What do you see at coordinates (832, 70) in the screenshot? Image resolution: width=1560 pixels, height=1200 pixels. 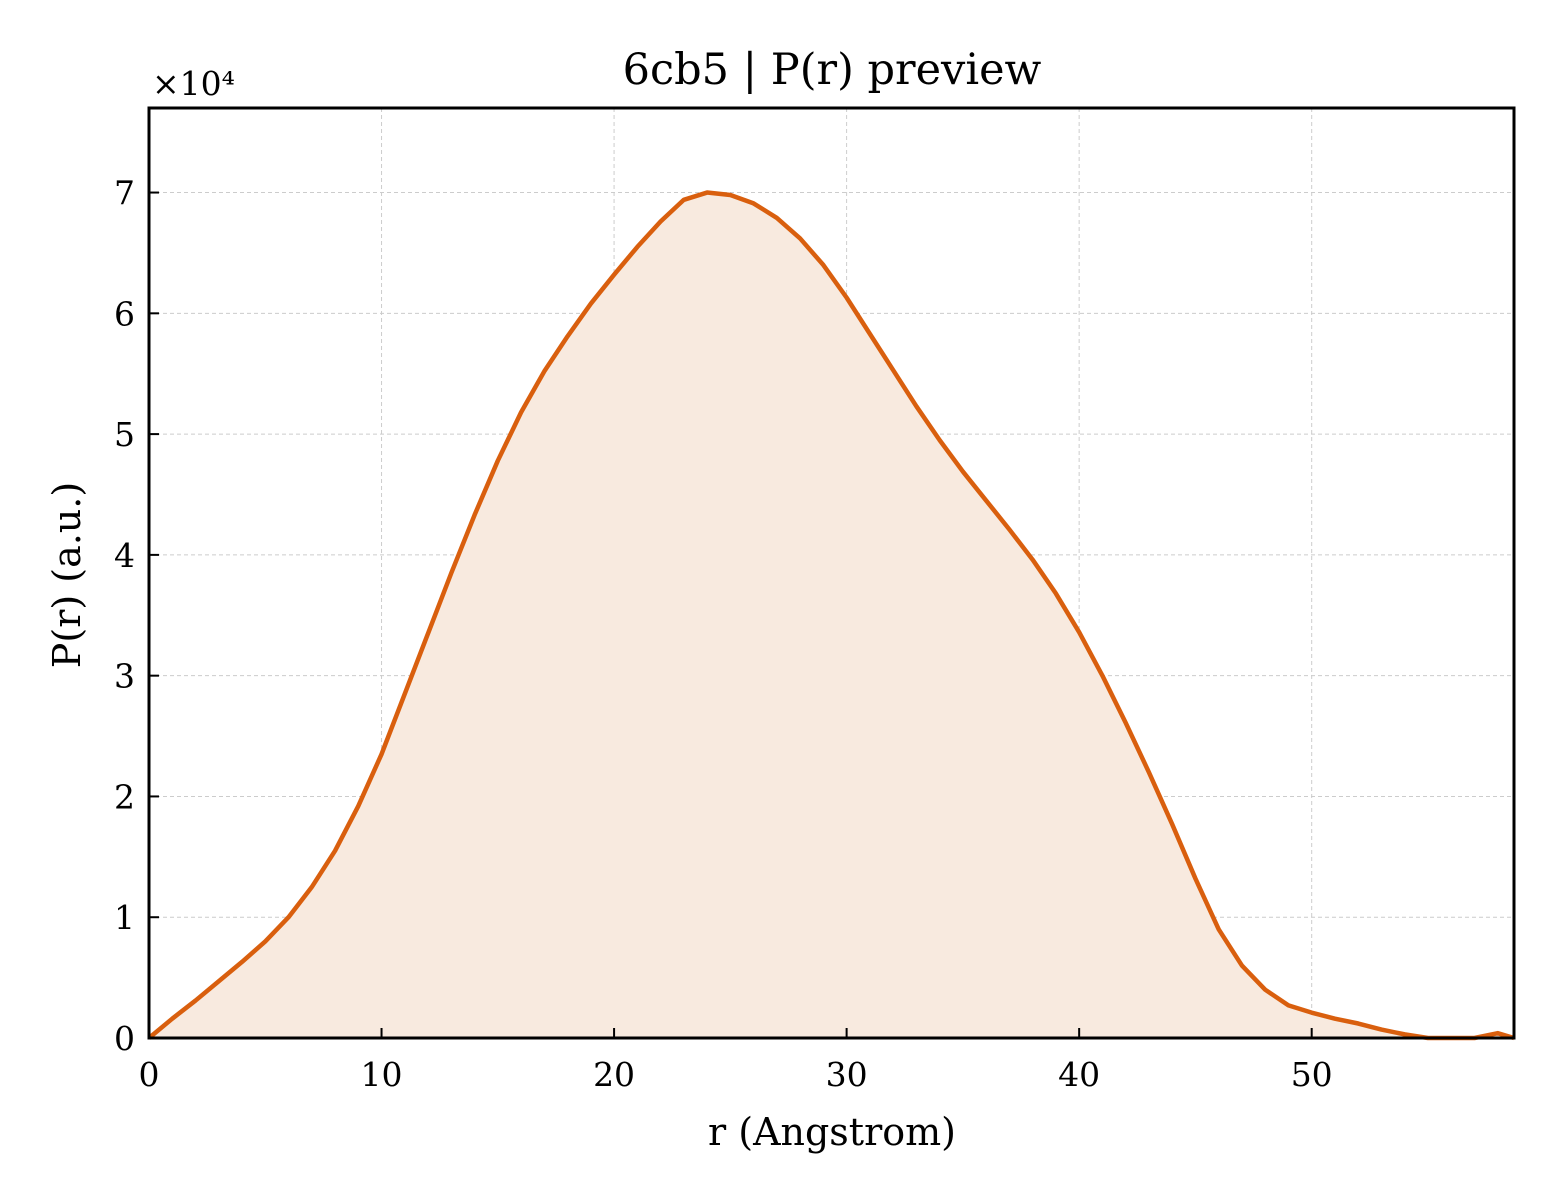 I see `chart-title: 6cb5 | P(r) preview` at bounding box center [832, 70].